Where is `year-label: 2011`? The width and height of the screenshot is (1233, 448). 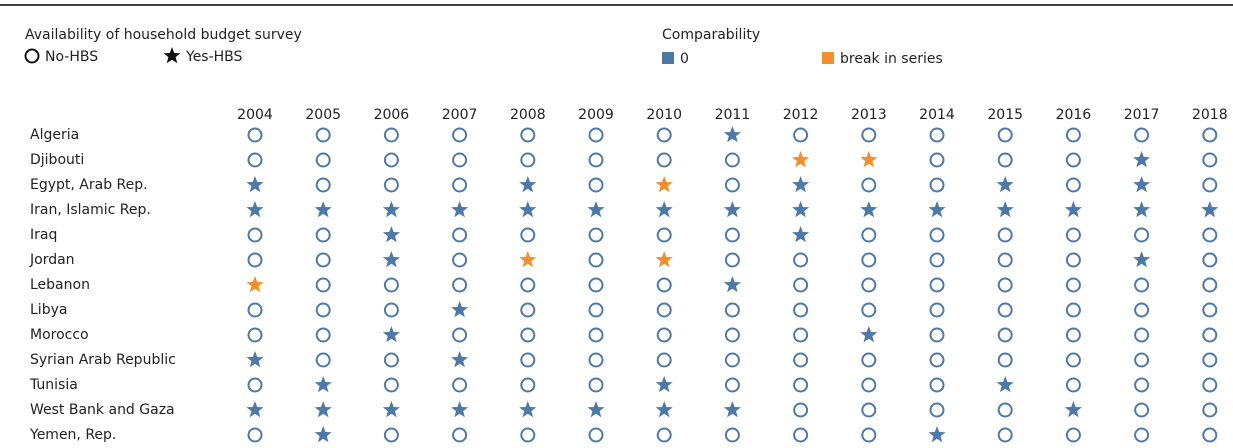 year-label: 2011 is located at coordinates (733, 115).